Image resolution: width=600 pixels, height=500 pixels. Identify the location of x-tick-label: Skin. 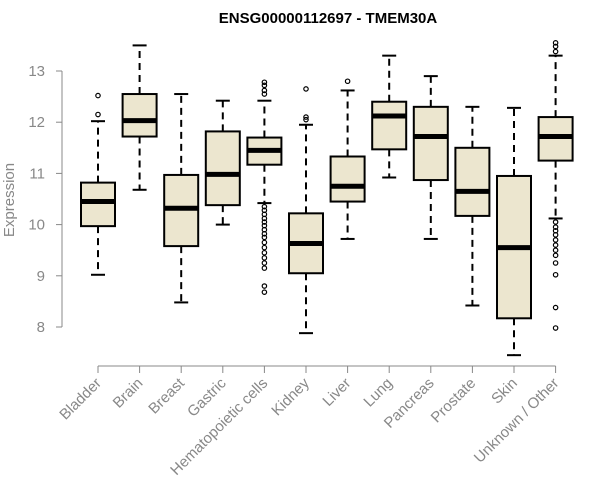
(504, 391).